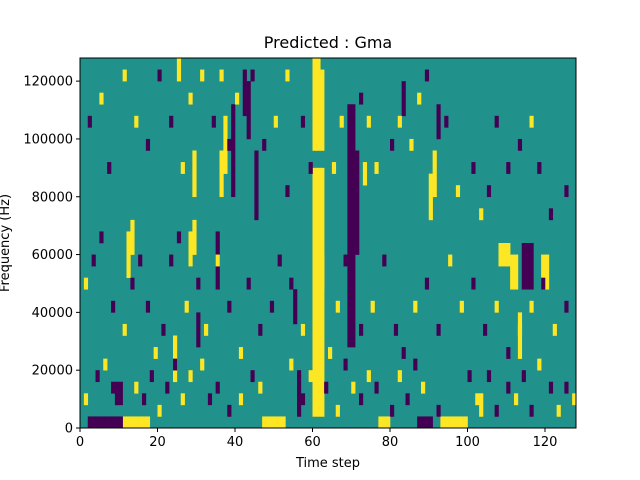 The image size is (640, 480). I want to click on y-tick-label: 60000, so click(52, 255).